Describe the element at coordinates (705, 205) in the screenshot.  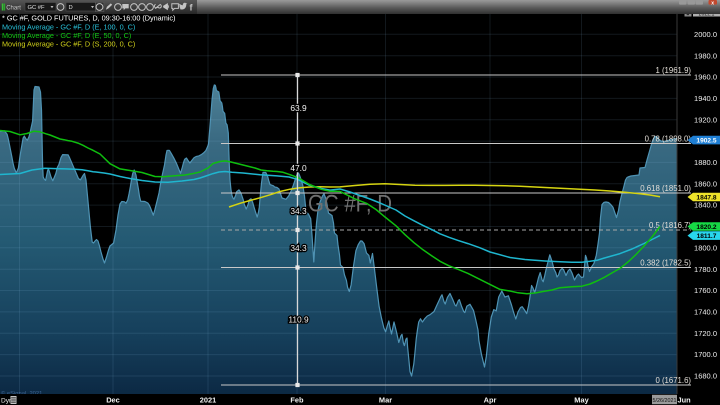
I see `svg-text: 1840.0` at that location.